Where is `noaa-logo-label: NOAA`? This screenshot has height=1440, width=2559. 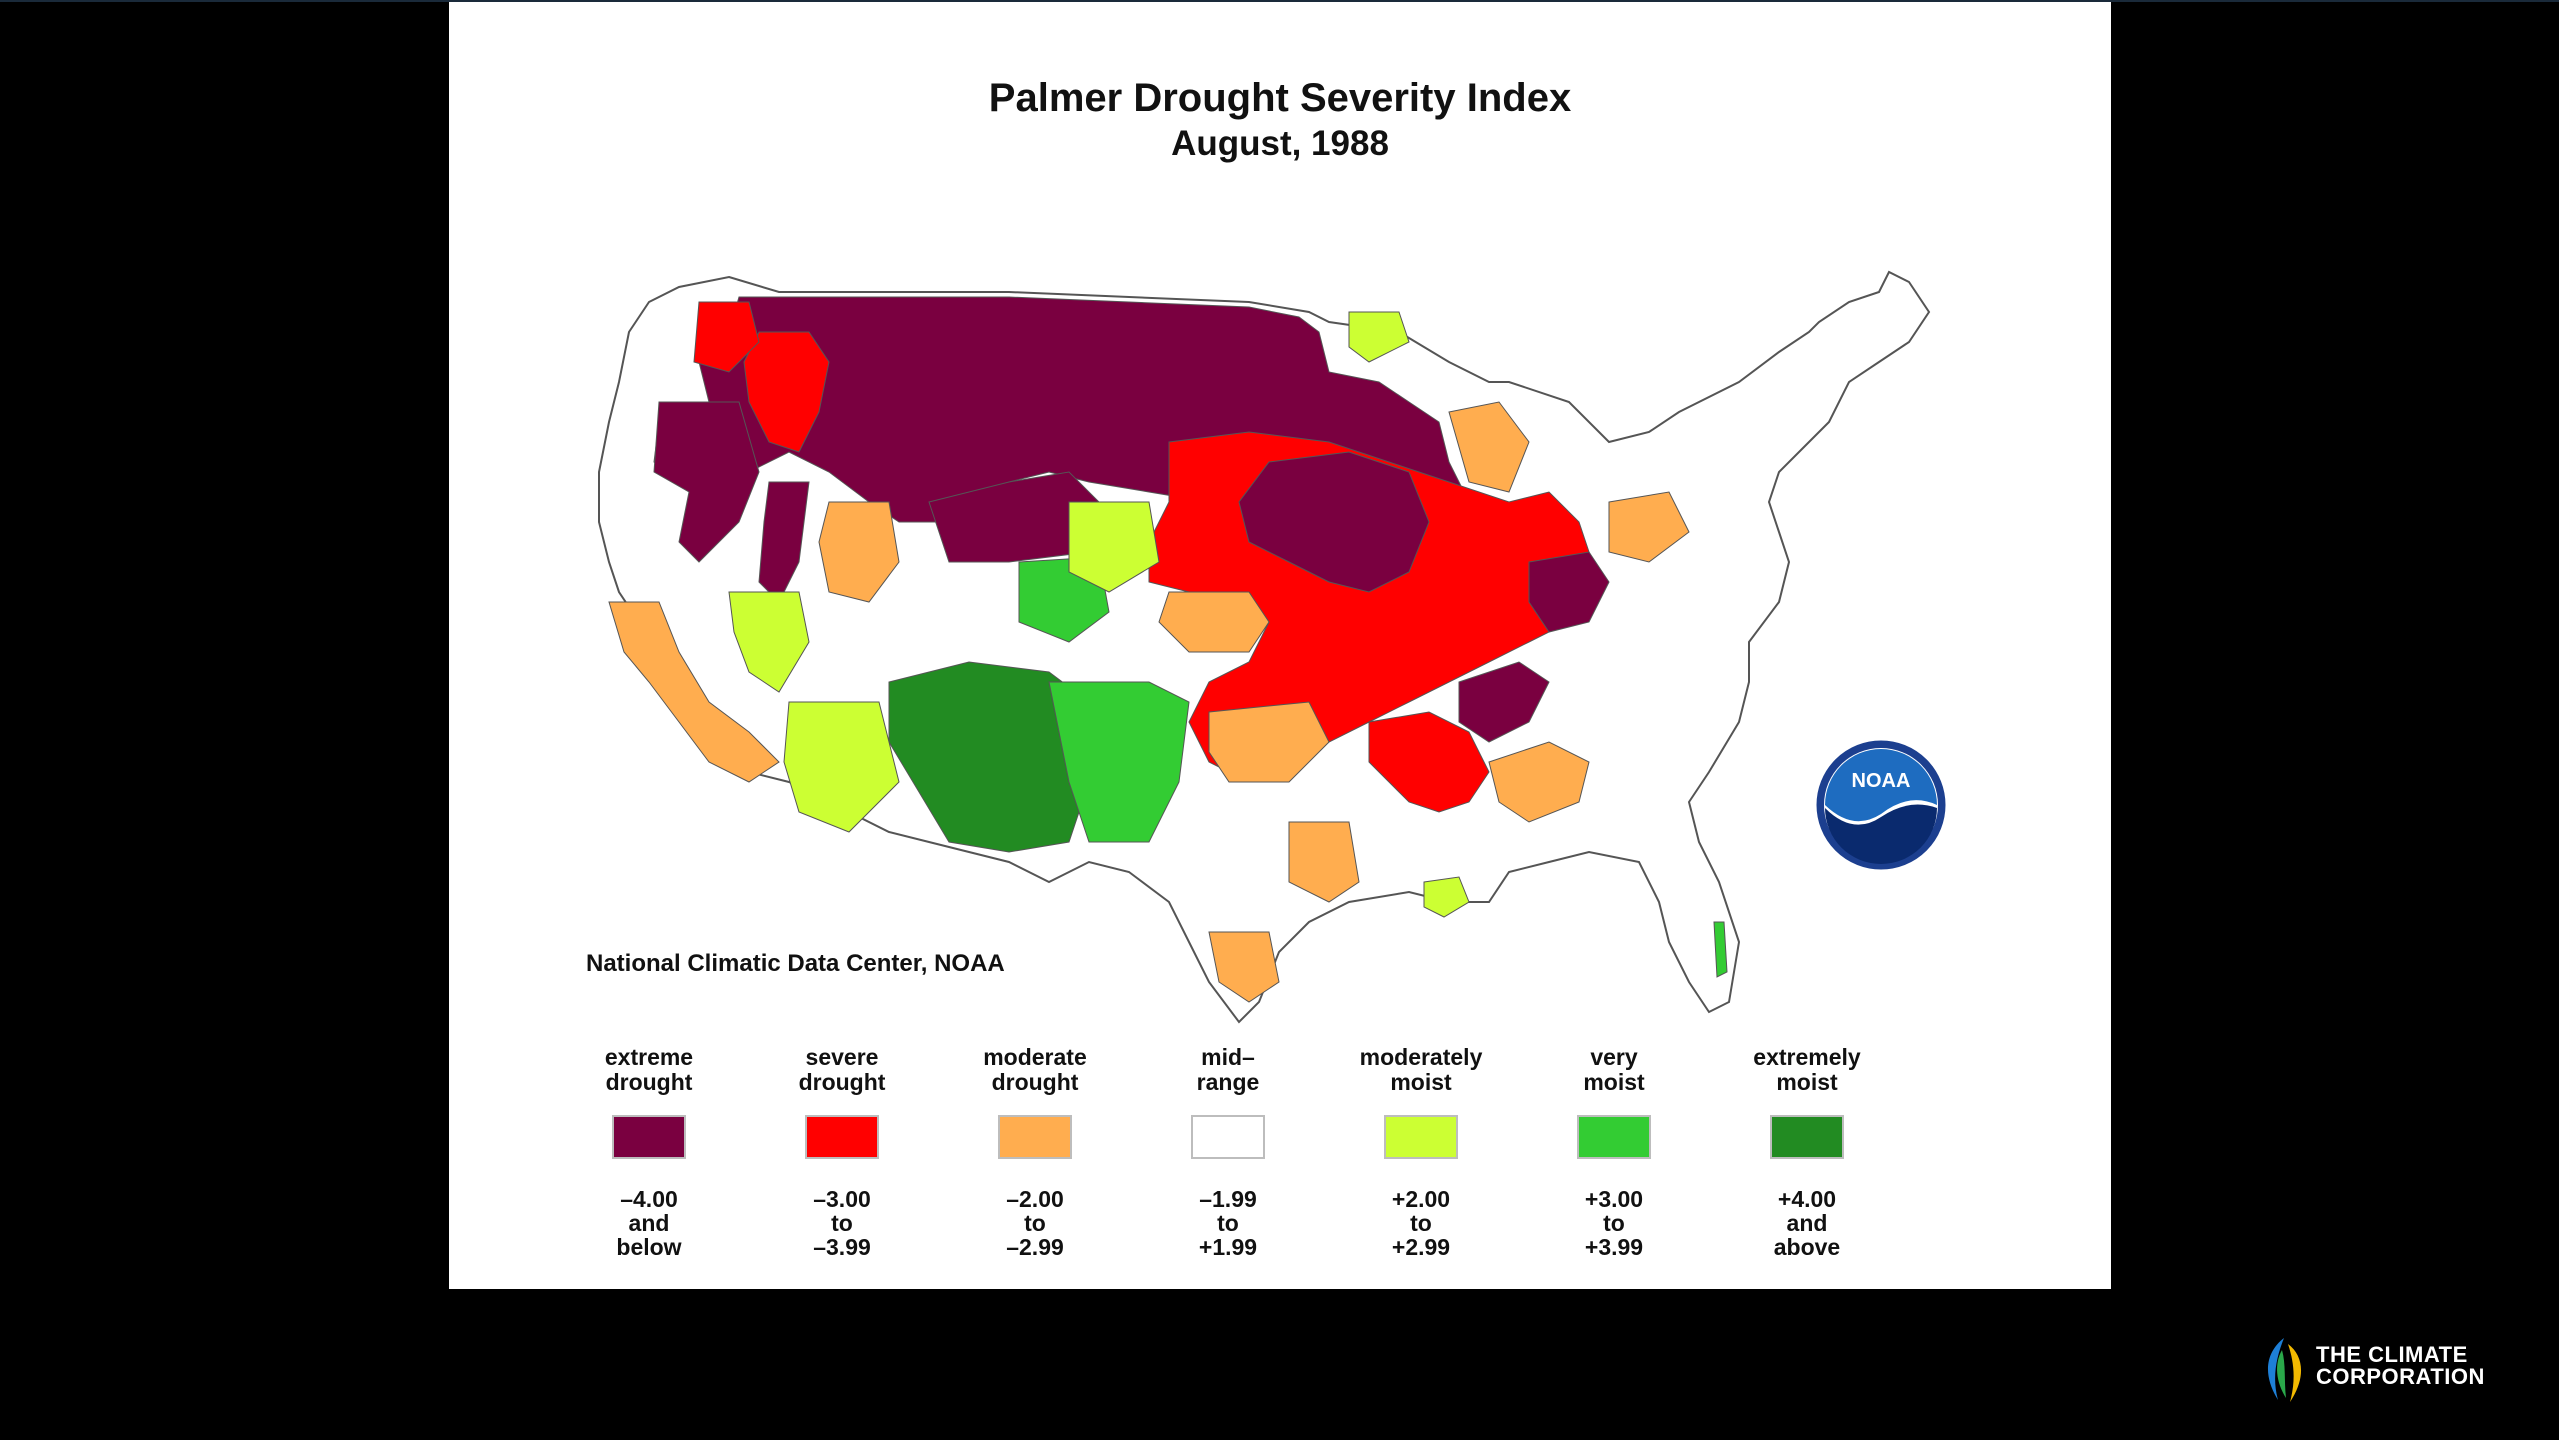
noaa-logo-label: NOAA is located at coordinates (1881, 781).